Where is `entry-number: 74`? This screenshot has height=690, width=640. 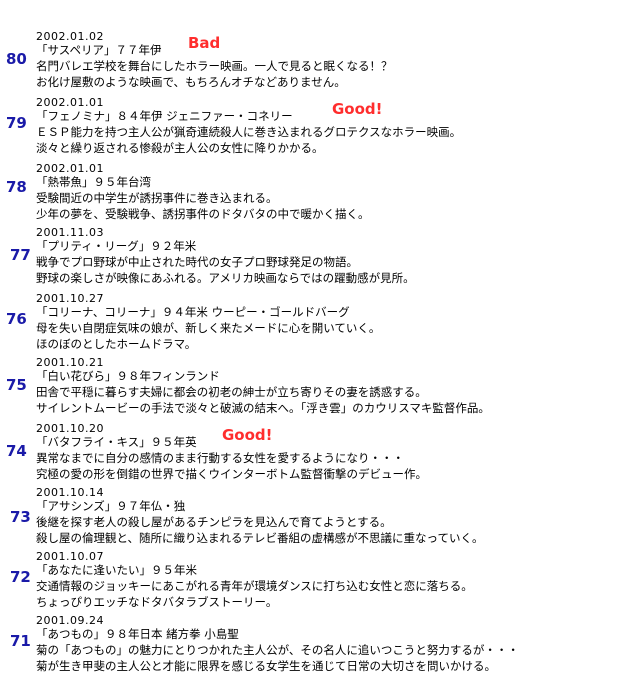
entry-number: 74 is located at coordinates (16, 451).